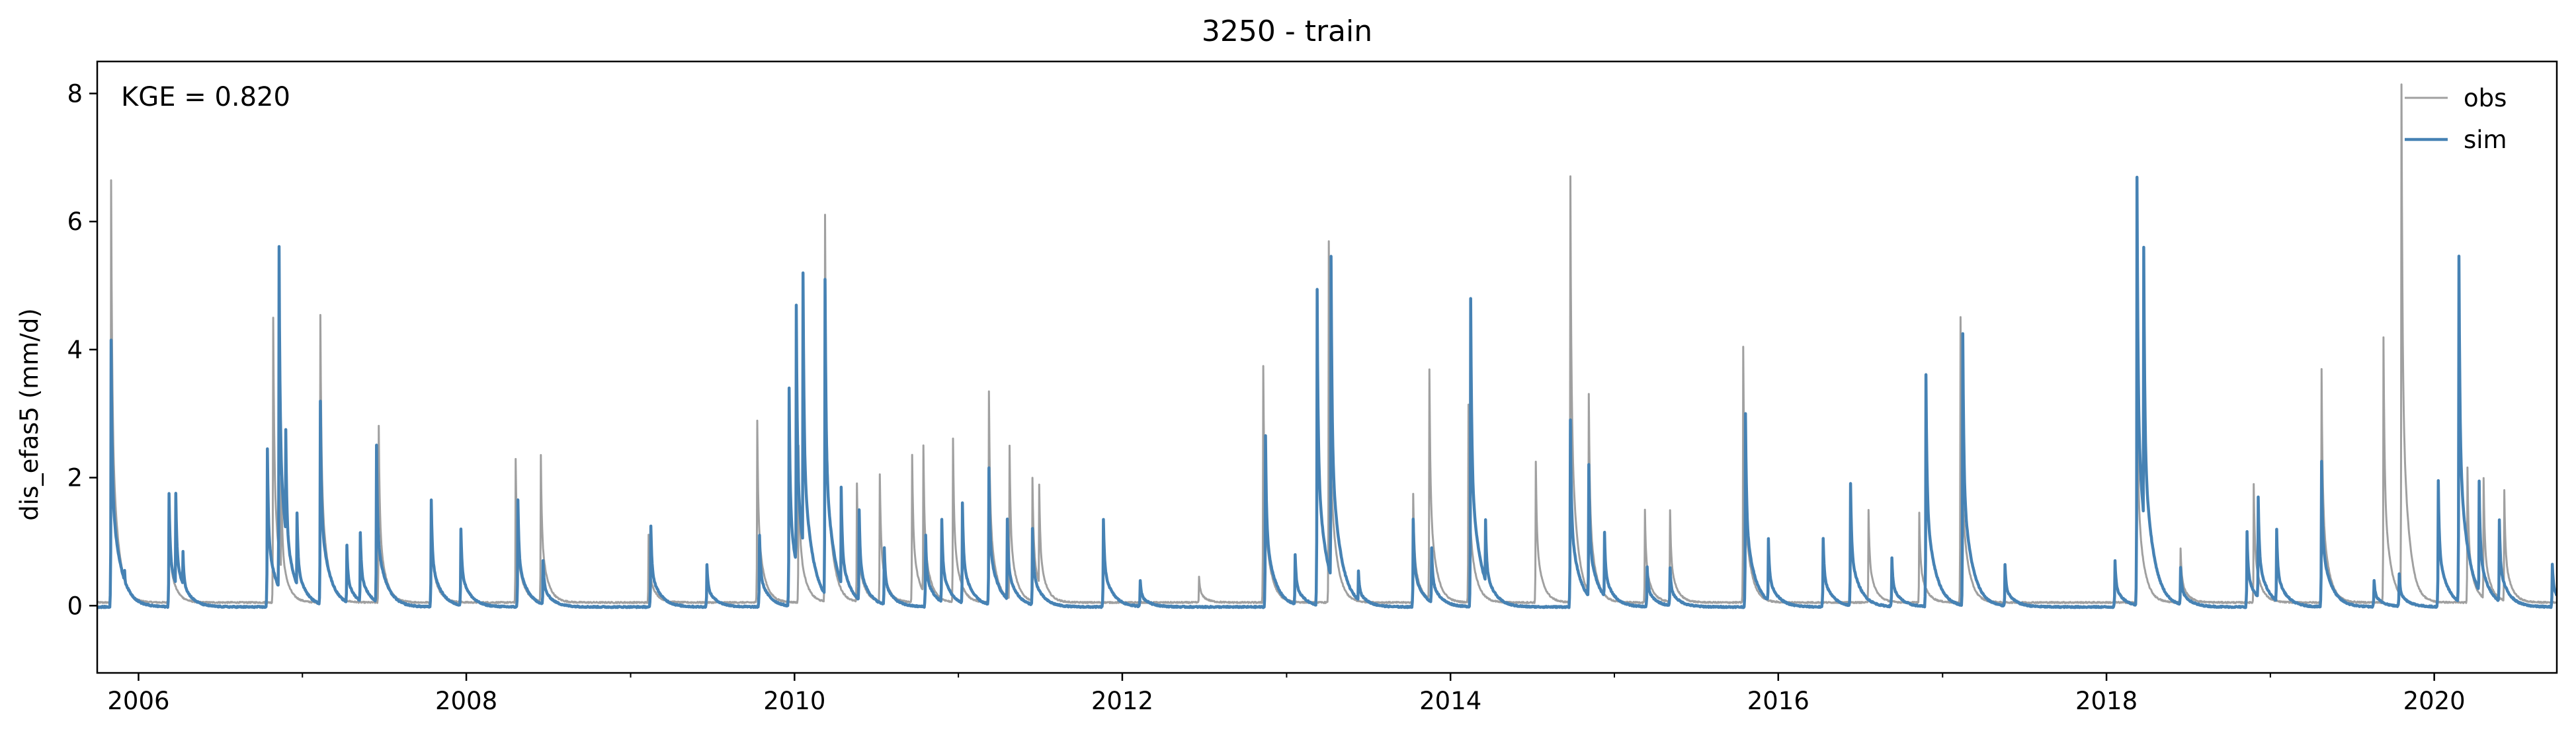 The width and height of the screenshot is (2576, 739). What do you see at coordinates (2456, 119) in the screenshot?
I see `legend: obs sim` at bounding box center [2456, 119].